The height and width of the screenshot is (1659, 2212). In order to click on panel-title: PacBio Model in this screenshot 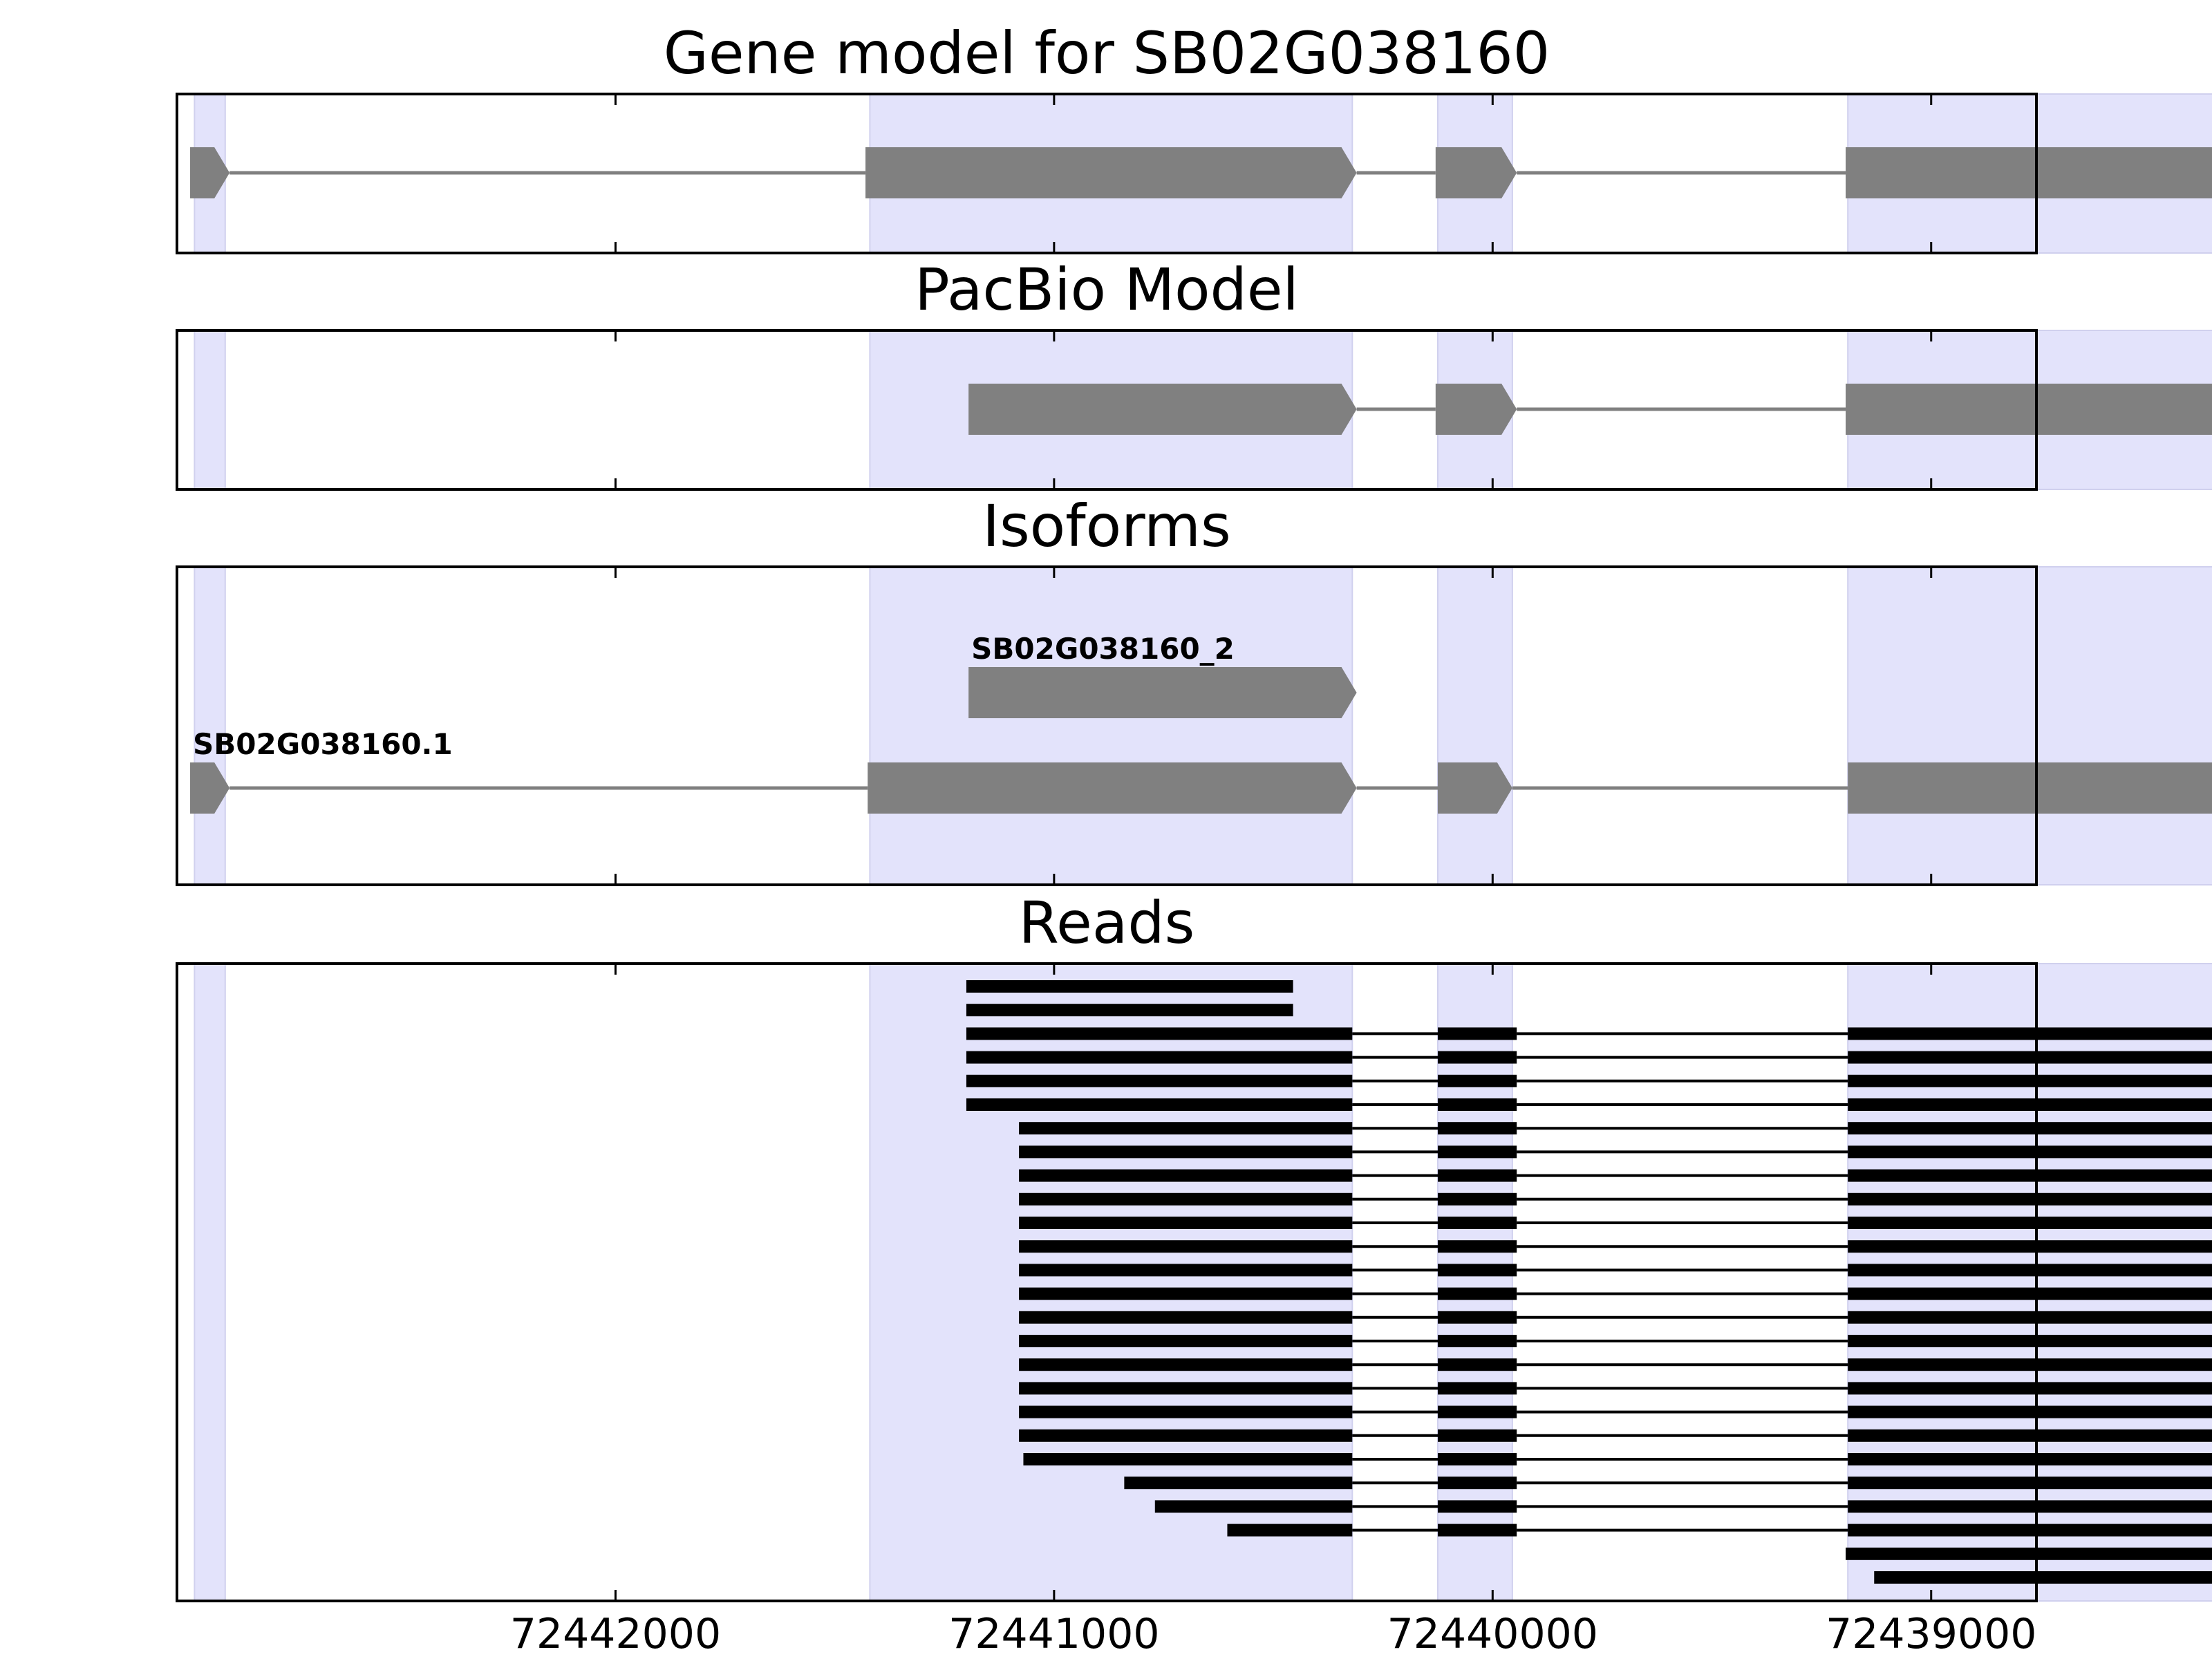, I will do `click(1107, 290)`.